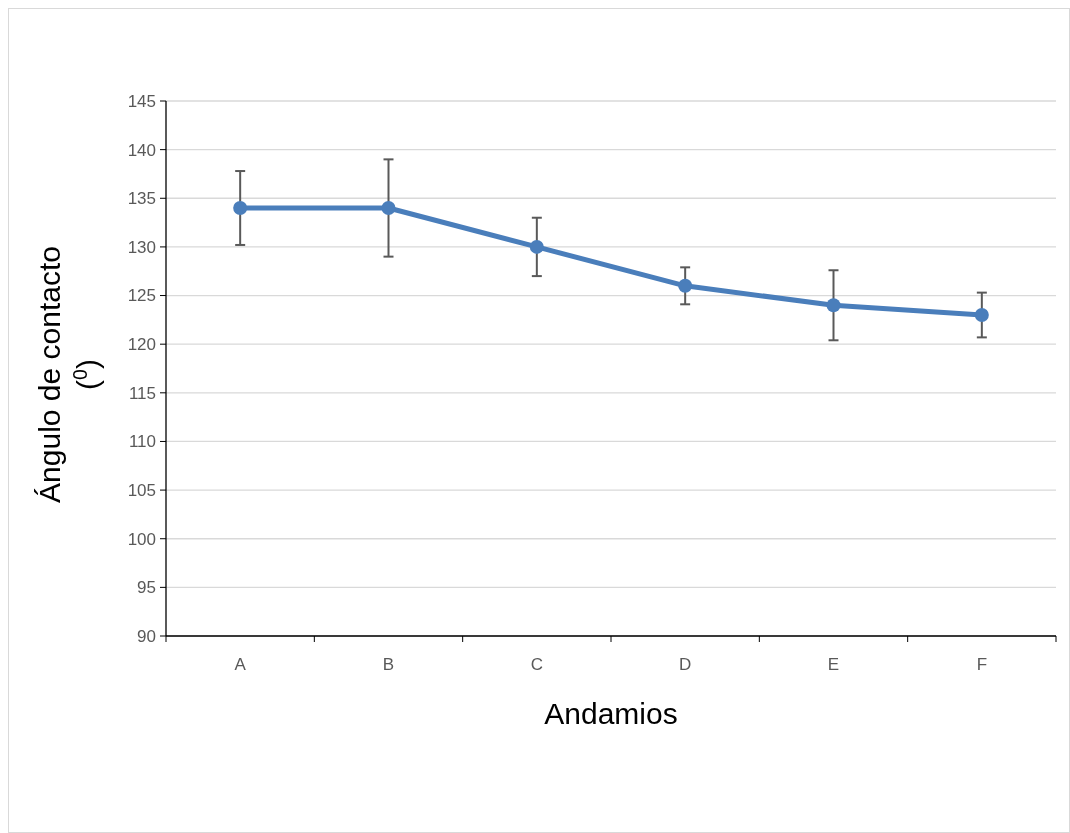  Describe the element at coordinates (141, 247) in the screenshot. I see `y-tick-label: 130` at that location.